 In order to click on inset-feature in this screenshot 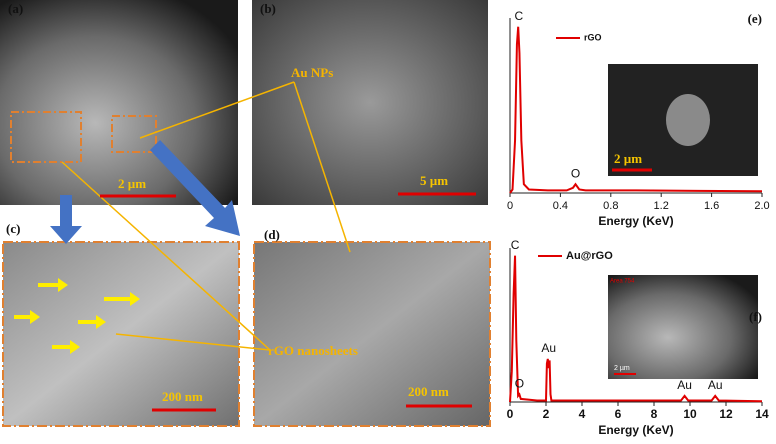, I will do `click(688, 120)`.